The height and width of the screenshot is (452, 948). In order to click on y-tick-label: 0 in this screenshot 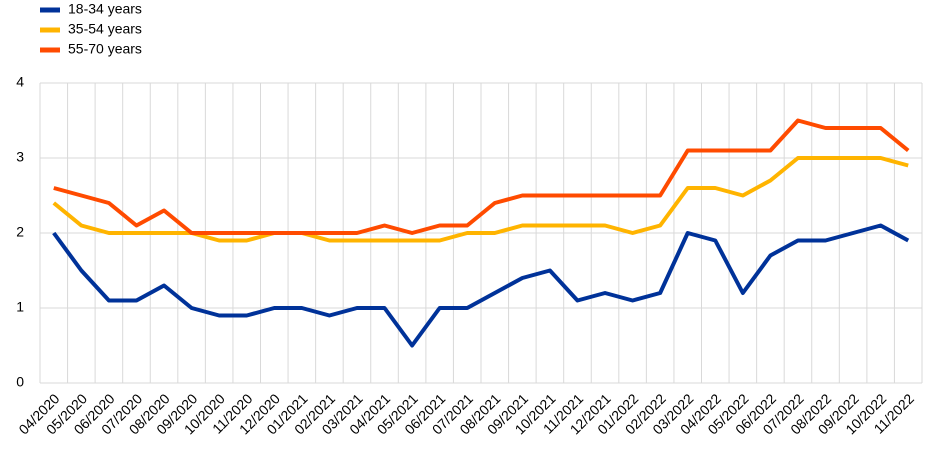, I will do `click(20, 382)`.